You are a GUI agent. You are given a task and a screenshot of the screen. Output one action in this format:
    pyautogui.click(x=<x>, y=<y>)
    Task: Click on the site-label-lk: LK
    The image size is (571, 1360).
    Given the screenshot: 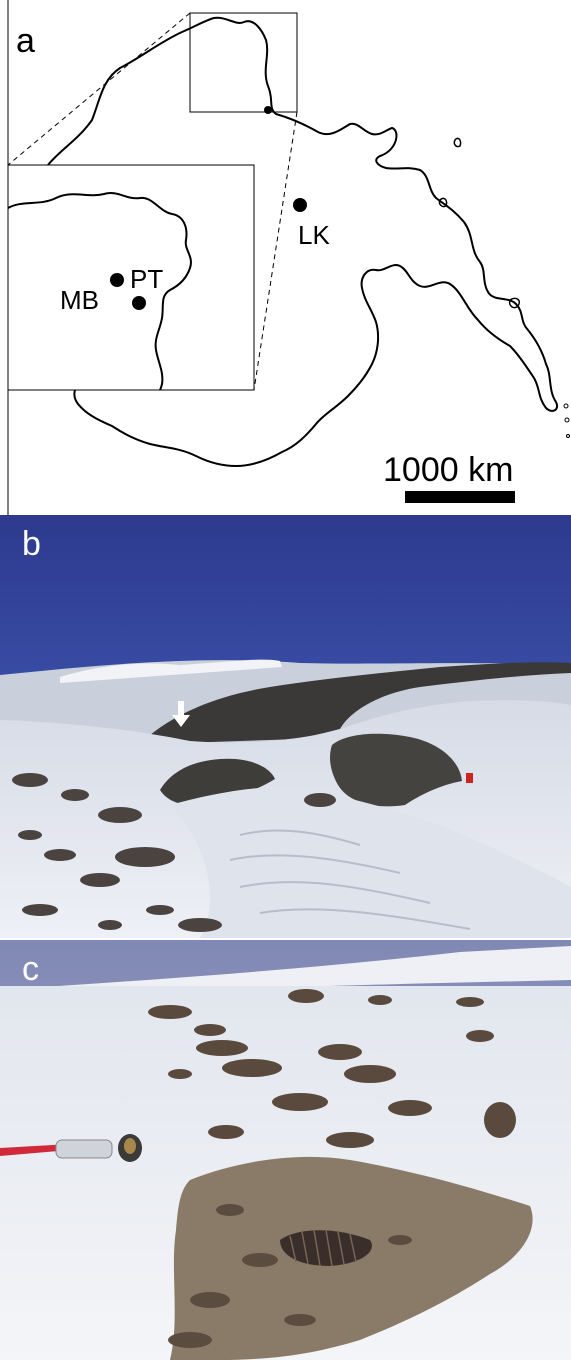 What is the action you would take?
    pyautogui.click(x=314, y=235)
    